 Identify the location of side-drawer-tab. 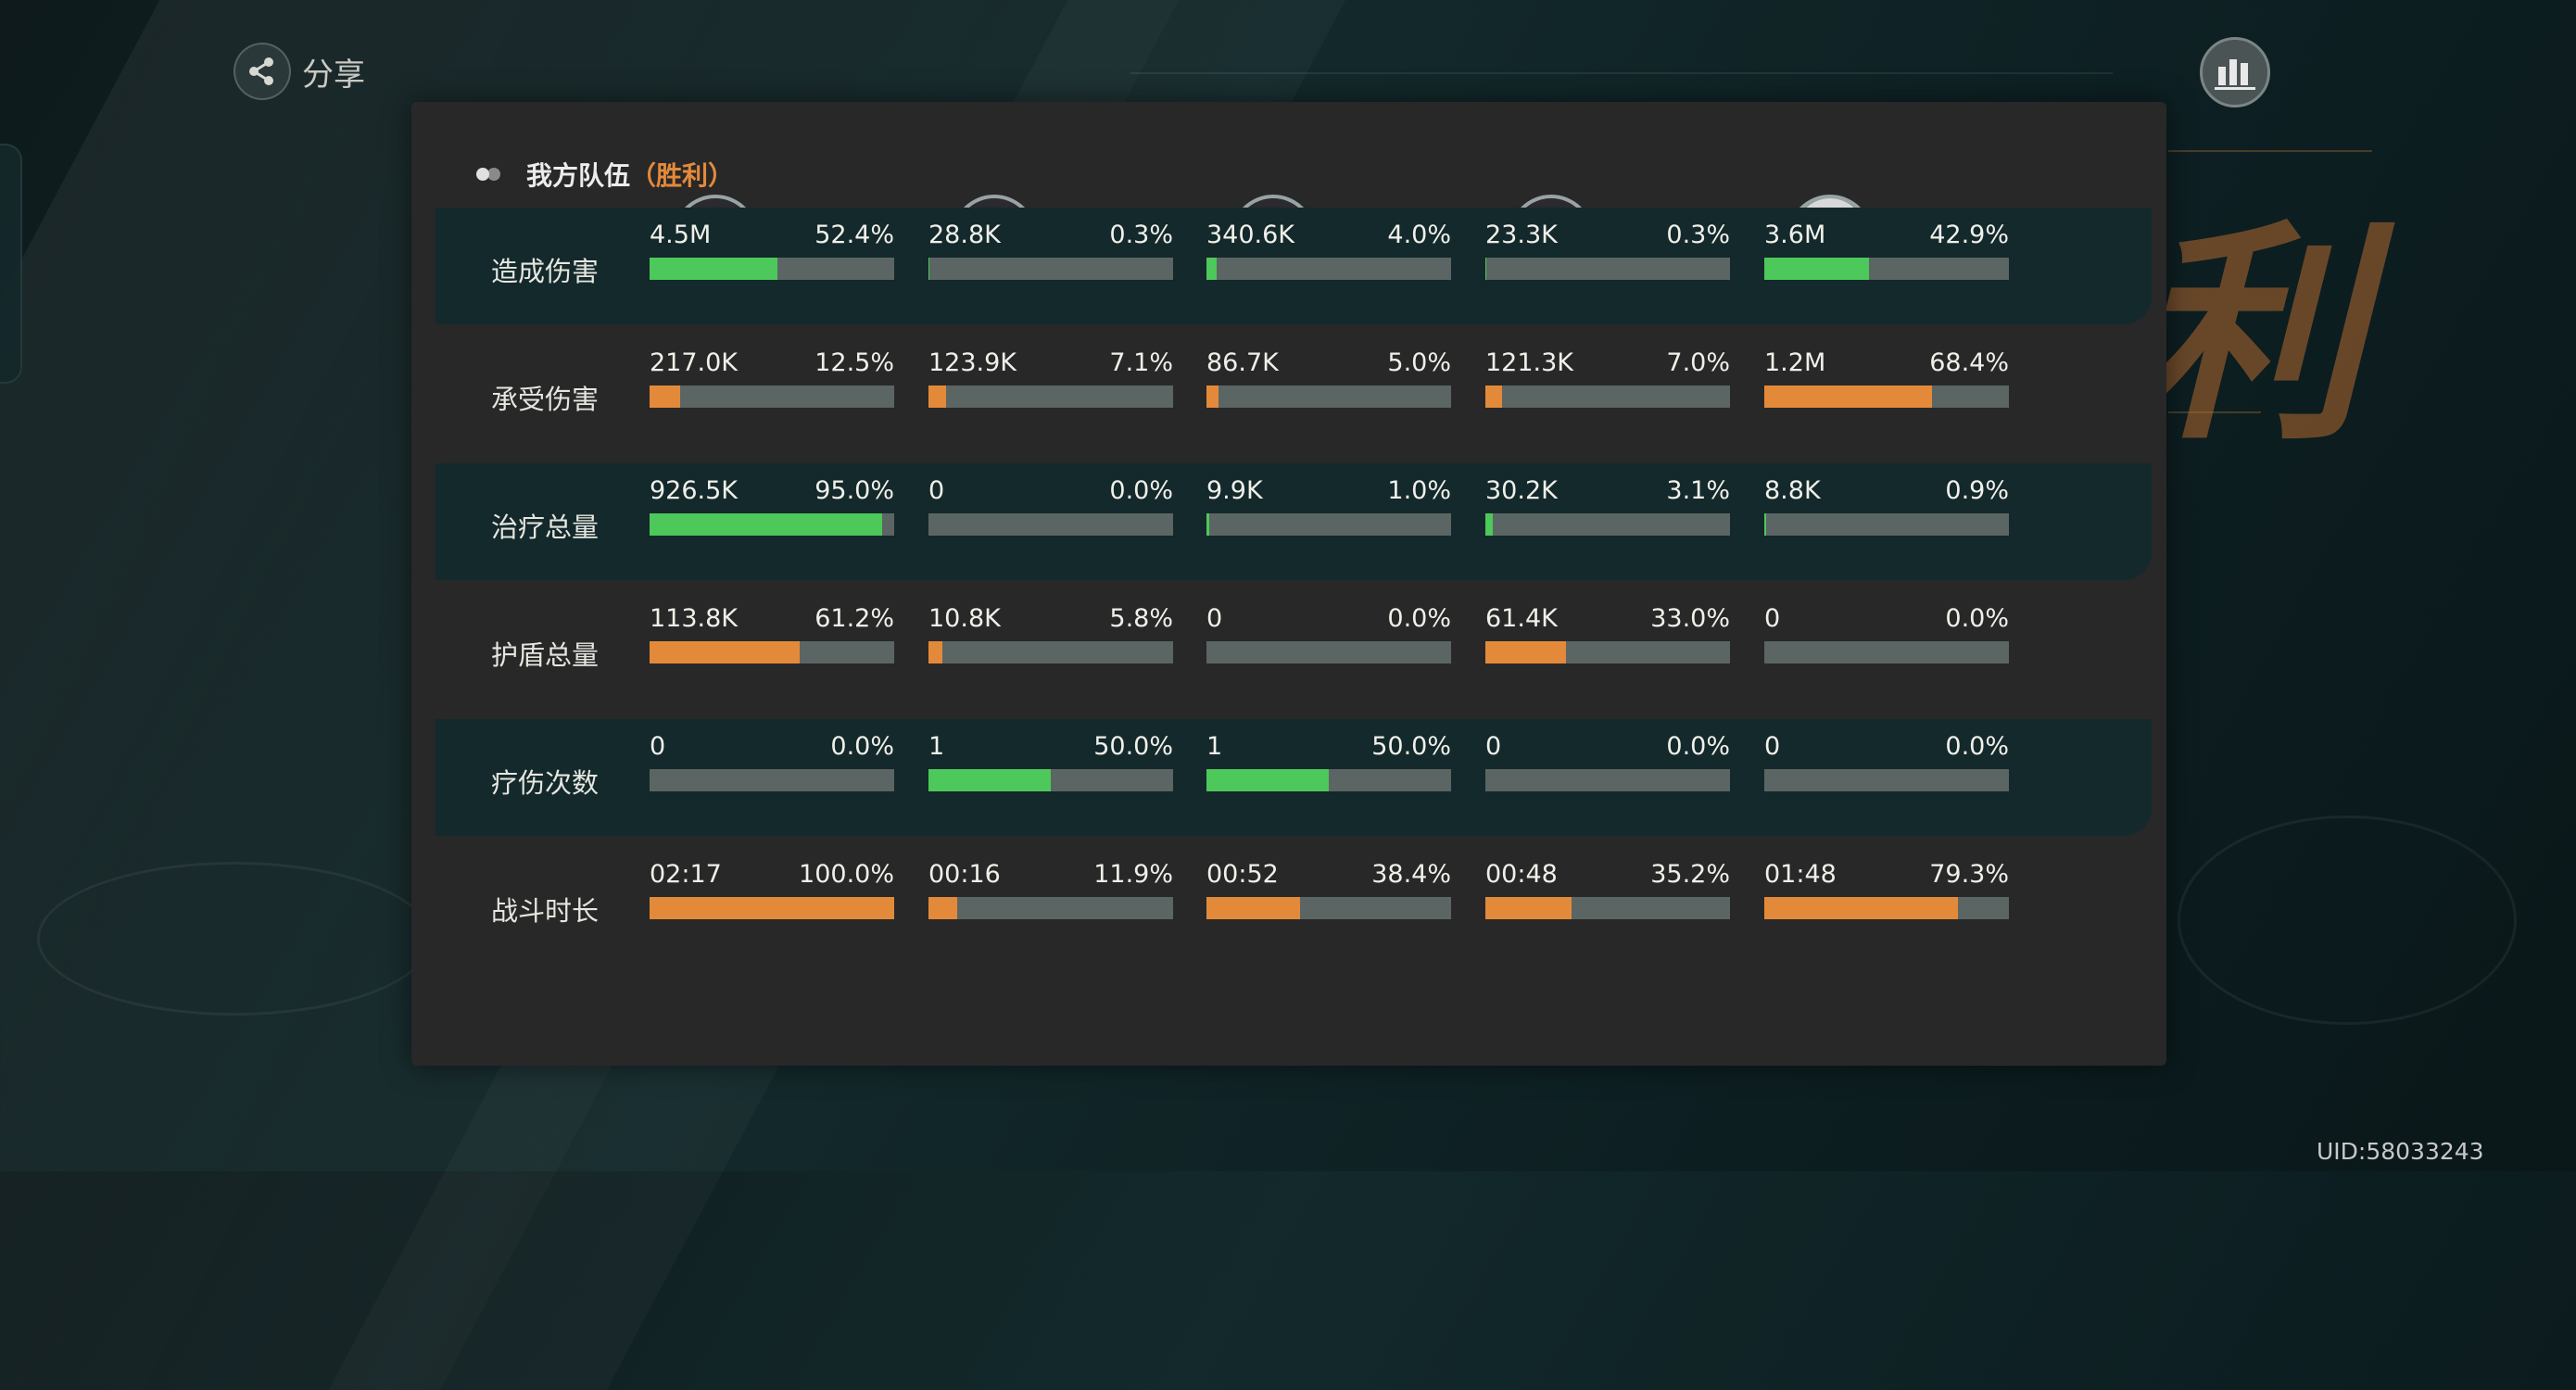
(11, 264).